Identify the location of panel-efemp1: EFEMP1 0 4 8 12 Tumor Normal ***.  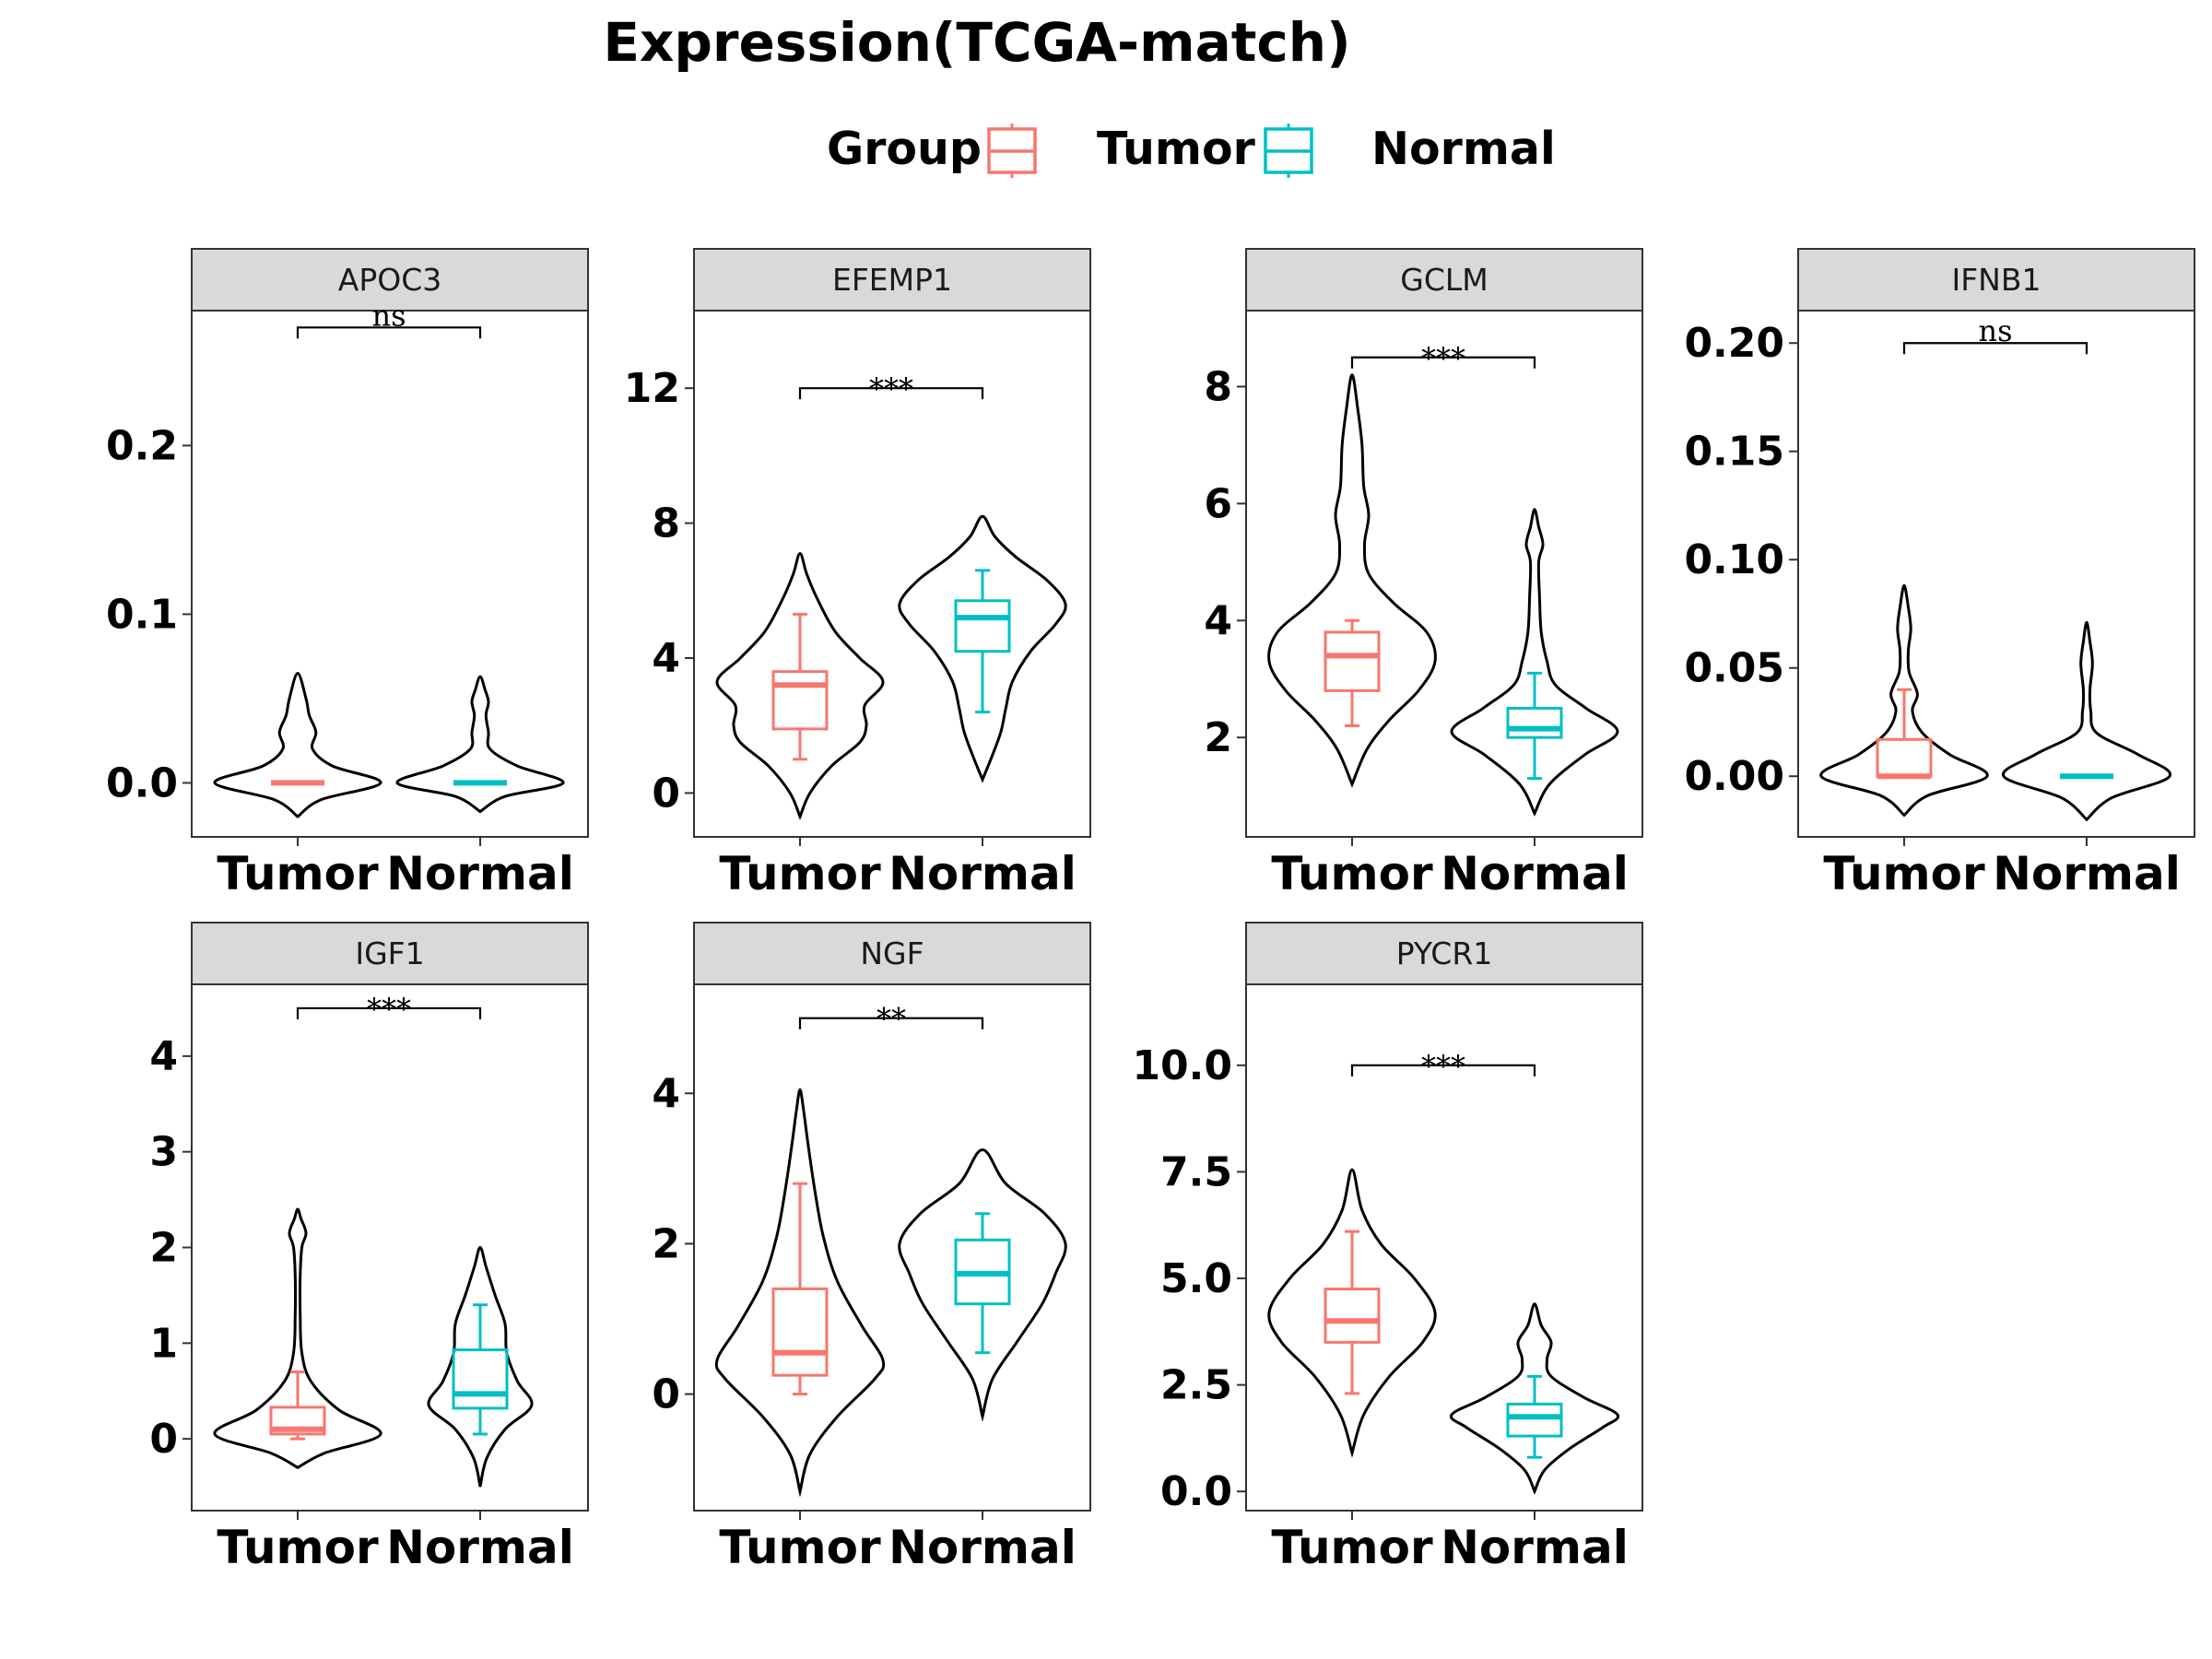
(857, 574).